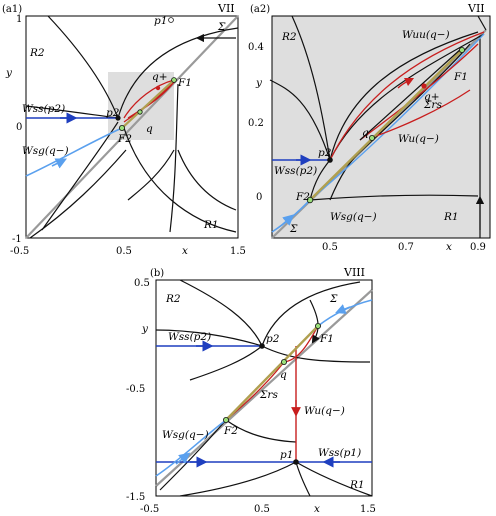 The image size is (496, 516). What do you see at coordinates (262, 509) in the screenshot?
I see `panel-b-xtick: 0.5` at bounding box center [262, 509].